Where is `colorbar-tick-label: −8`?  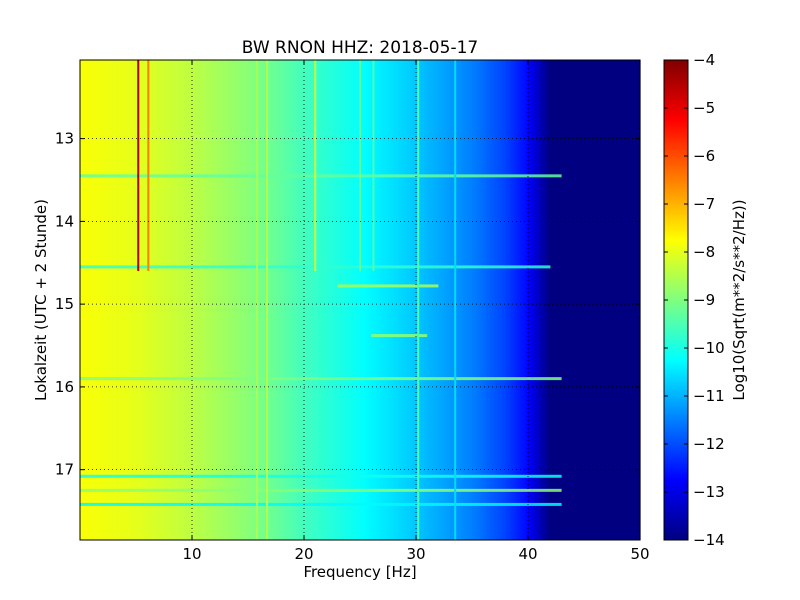 colorbar-tick-label: −8 is located at coordinates (704, 252).